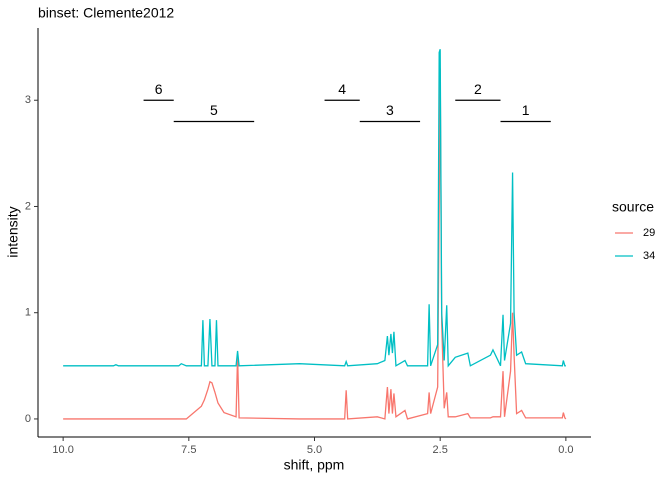 The width and height of the screenshot is (672, 480). What do you see at coordinates (633, 207) in the screenshot?
I see `legend-title: source` at bounding box center [633, 207].